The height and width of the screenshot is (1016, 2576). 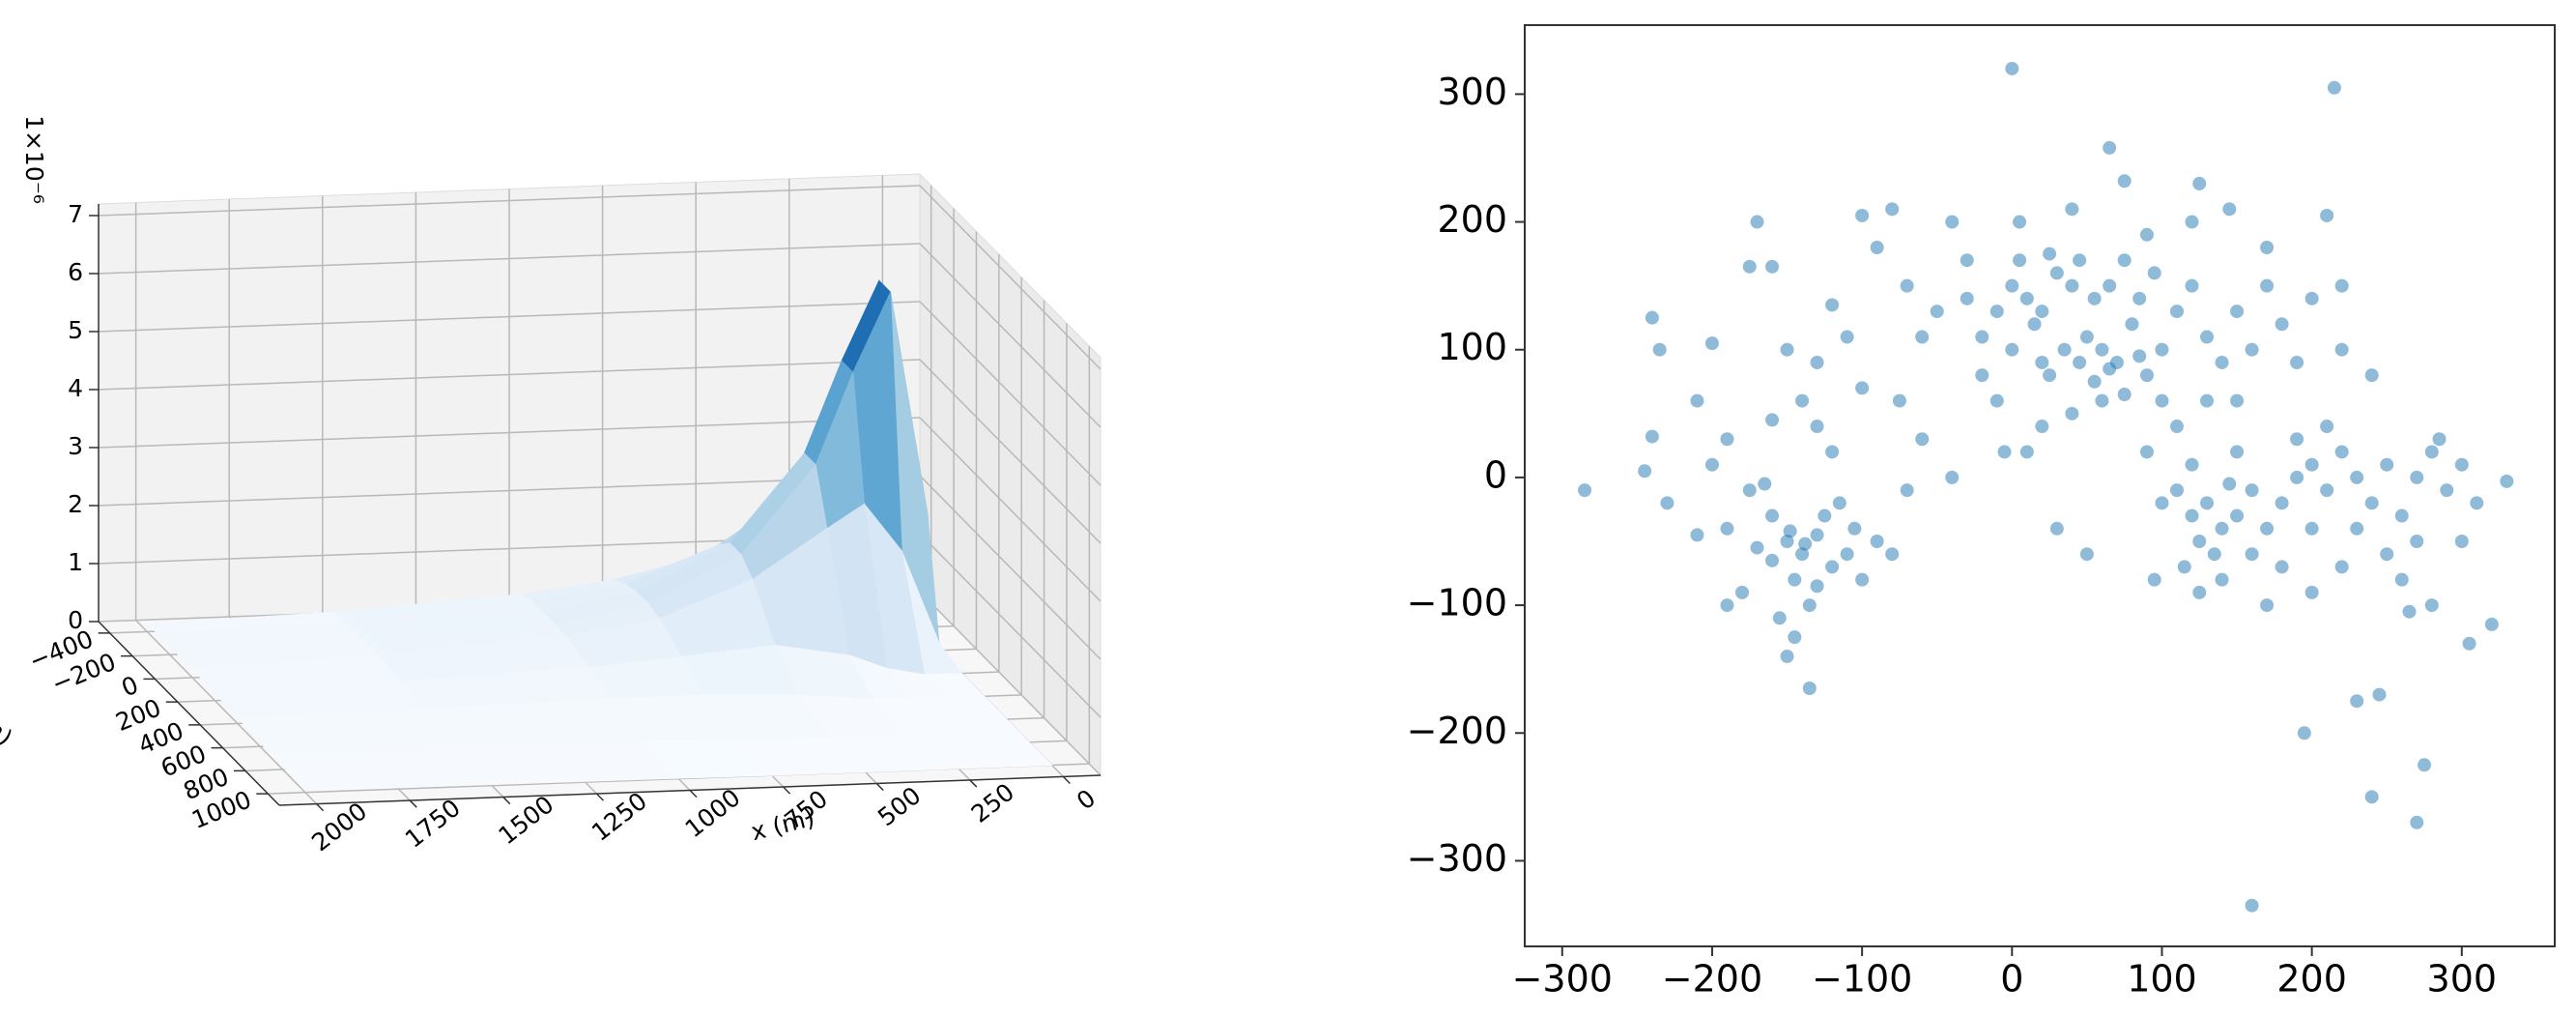 What do you see at coordinates (1563, 979) in the screenshot?
I see `x-tick-label: −300` at bounding box center [1563, 979].